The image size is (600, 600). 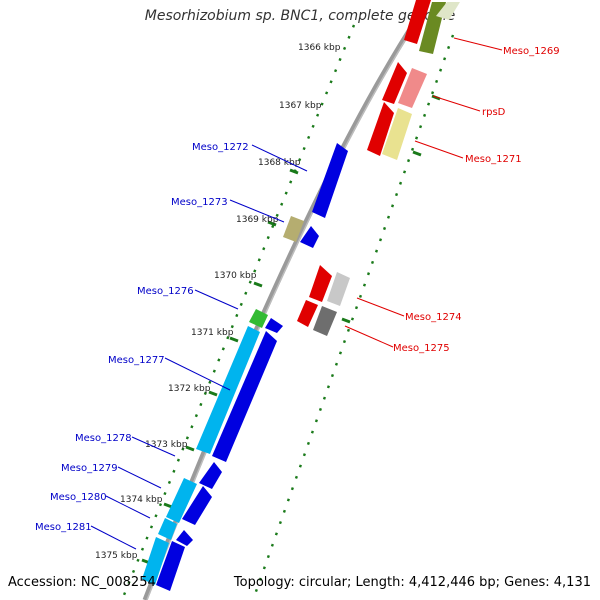 I want to click on gene-arrow-cyan-bottom, so click(x=155, y=561).